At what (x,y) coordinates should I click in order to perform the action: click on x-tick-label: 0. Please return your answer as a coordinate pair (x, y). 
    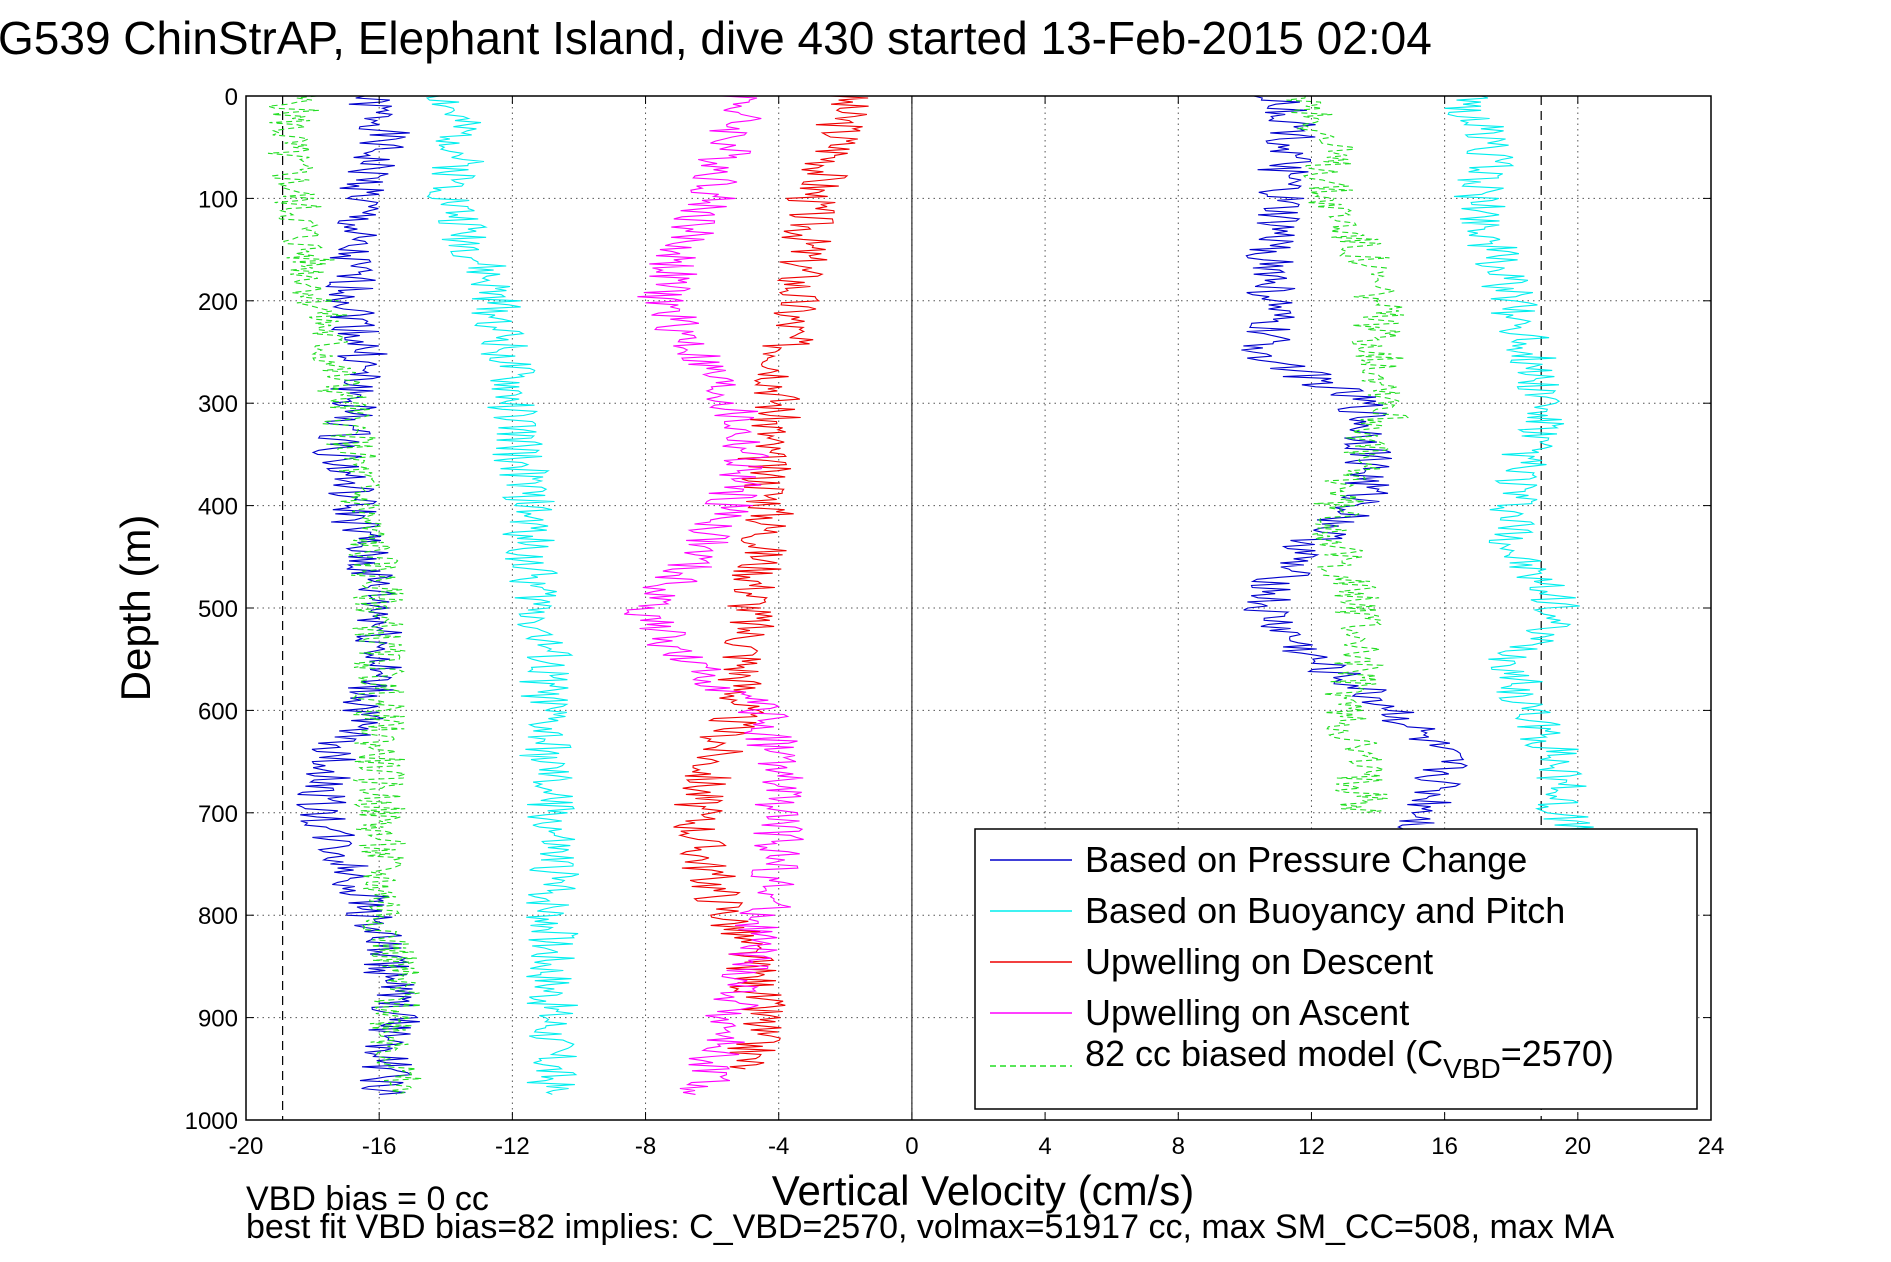
    Looking at the image, I should click on (911, 1146).